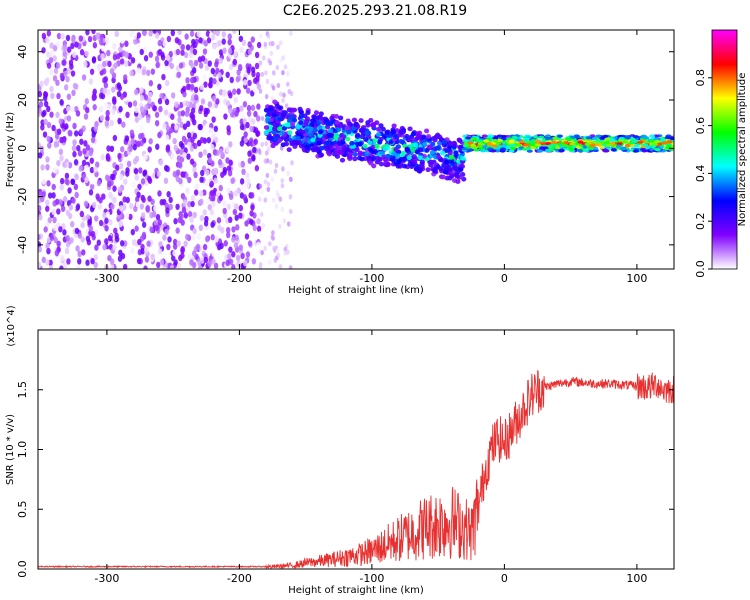  I want to click on chart-title: C2E6.2025.293.21.08.R19, so click(375, 11).